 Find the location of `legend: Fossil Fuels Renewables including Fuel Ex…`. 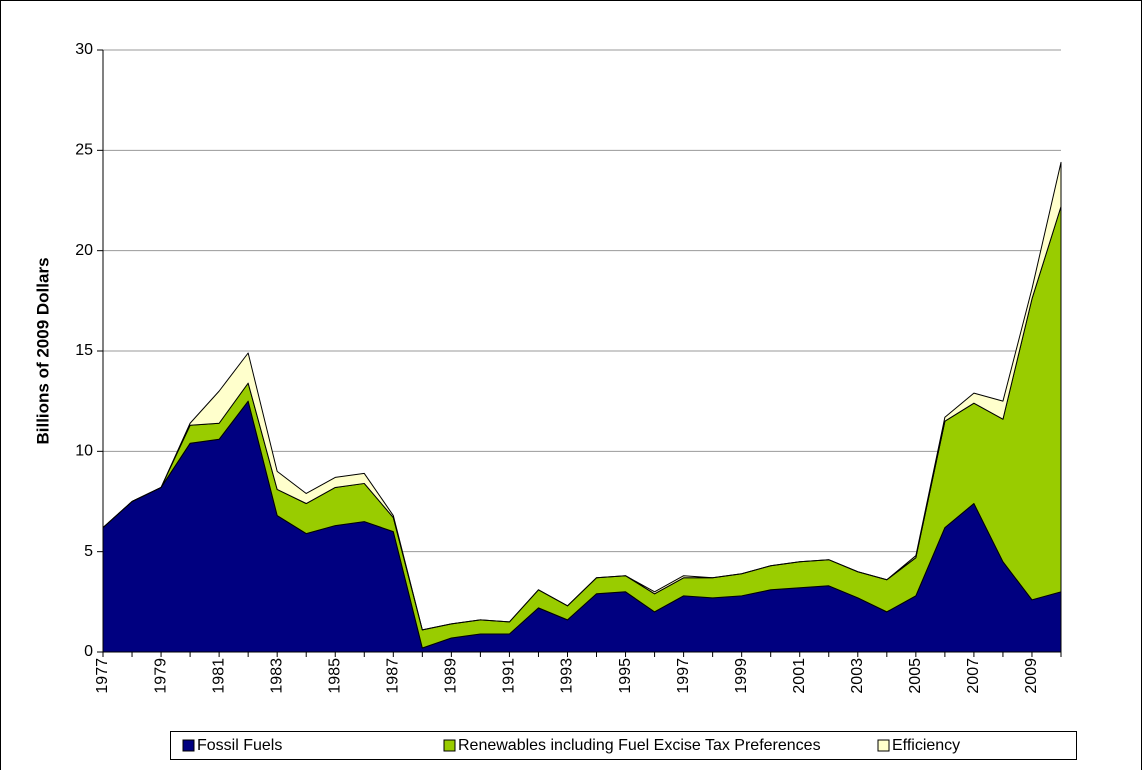

legend: Fossil Fuels Renewables including Fuel Ex… is located at coordinates (623, 745).